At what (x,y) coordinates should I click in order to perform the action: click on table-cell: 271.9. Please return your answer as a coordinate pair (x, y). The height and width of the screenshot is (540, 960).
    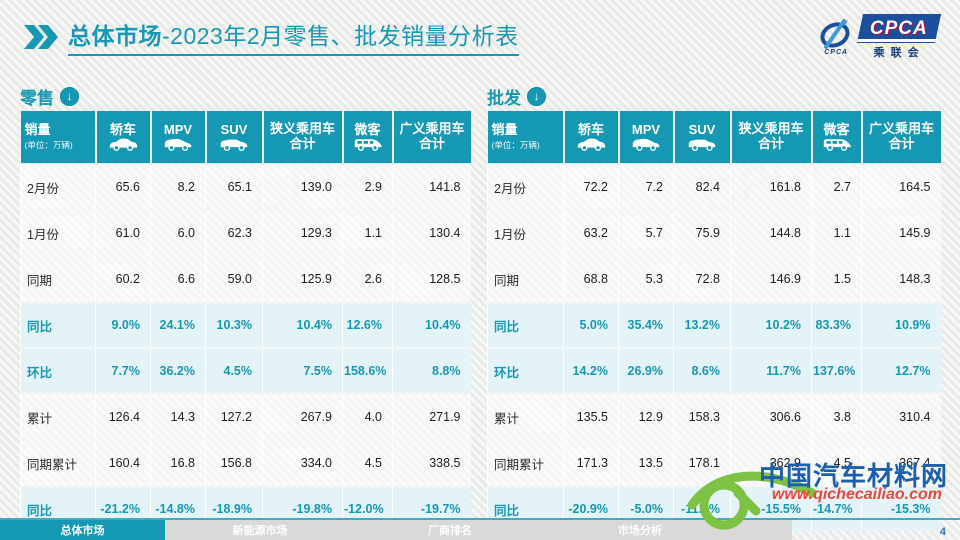
    Looking at the image, I should click on (431, 416).